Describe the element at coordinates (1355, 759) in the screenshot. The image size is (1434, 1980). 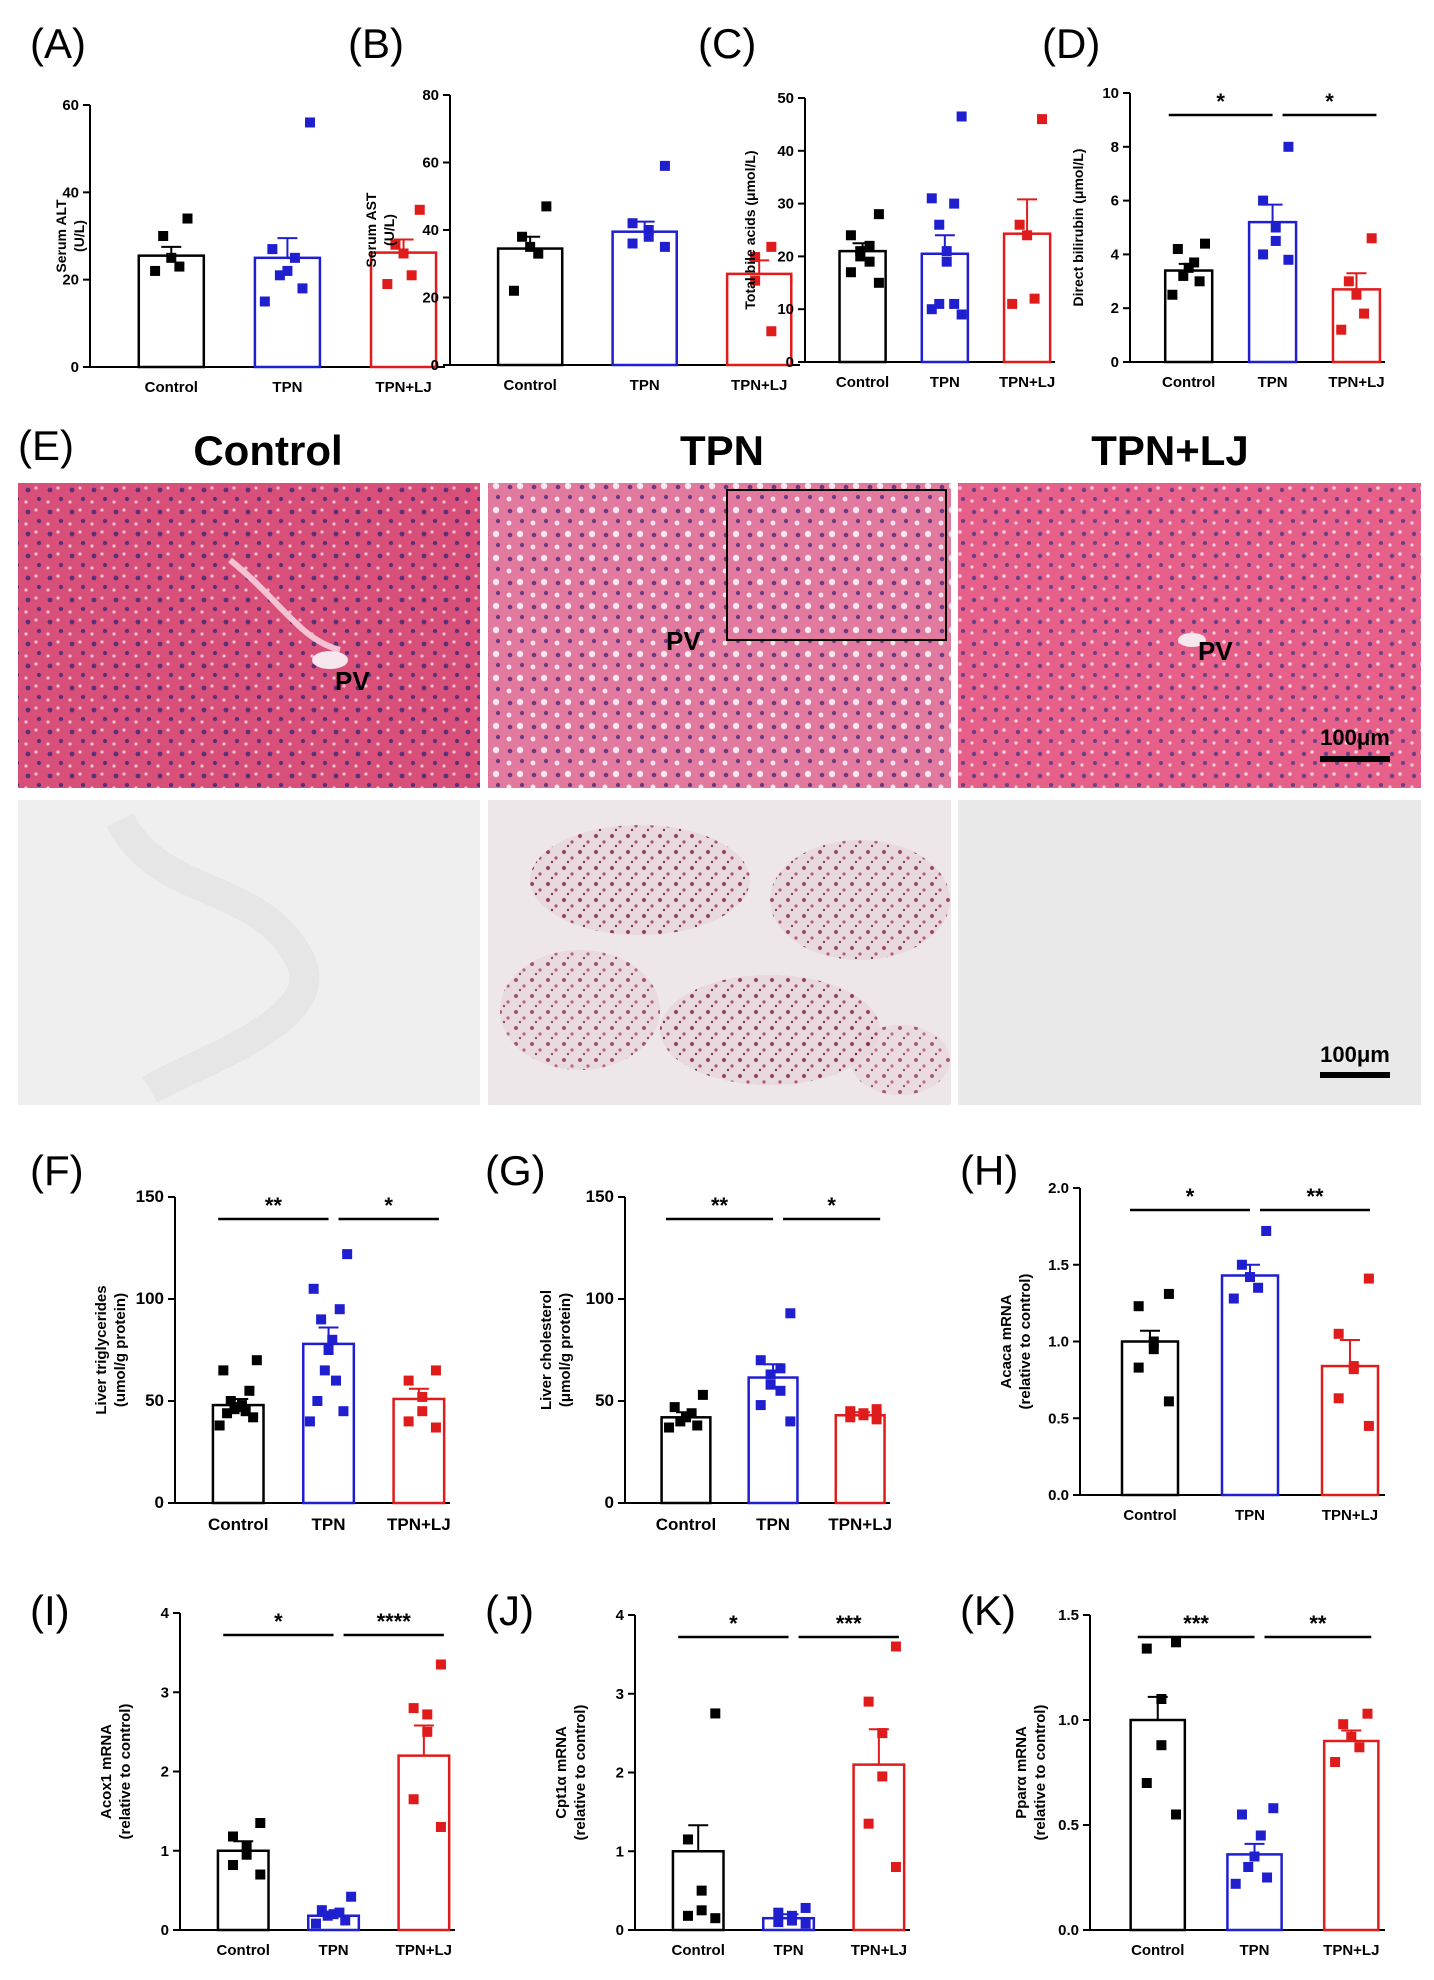
I see `scale-bar-he` at that location.